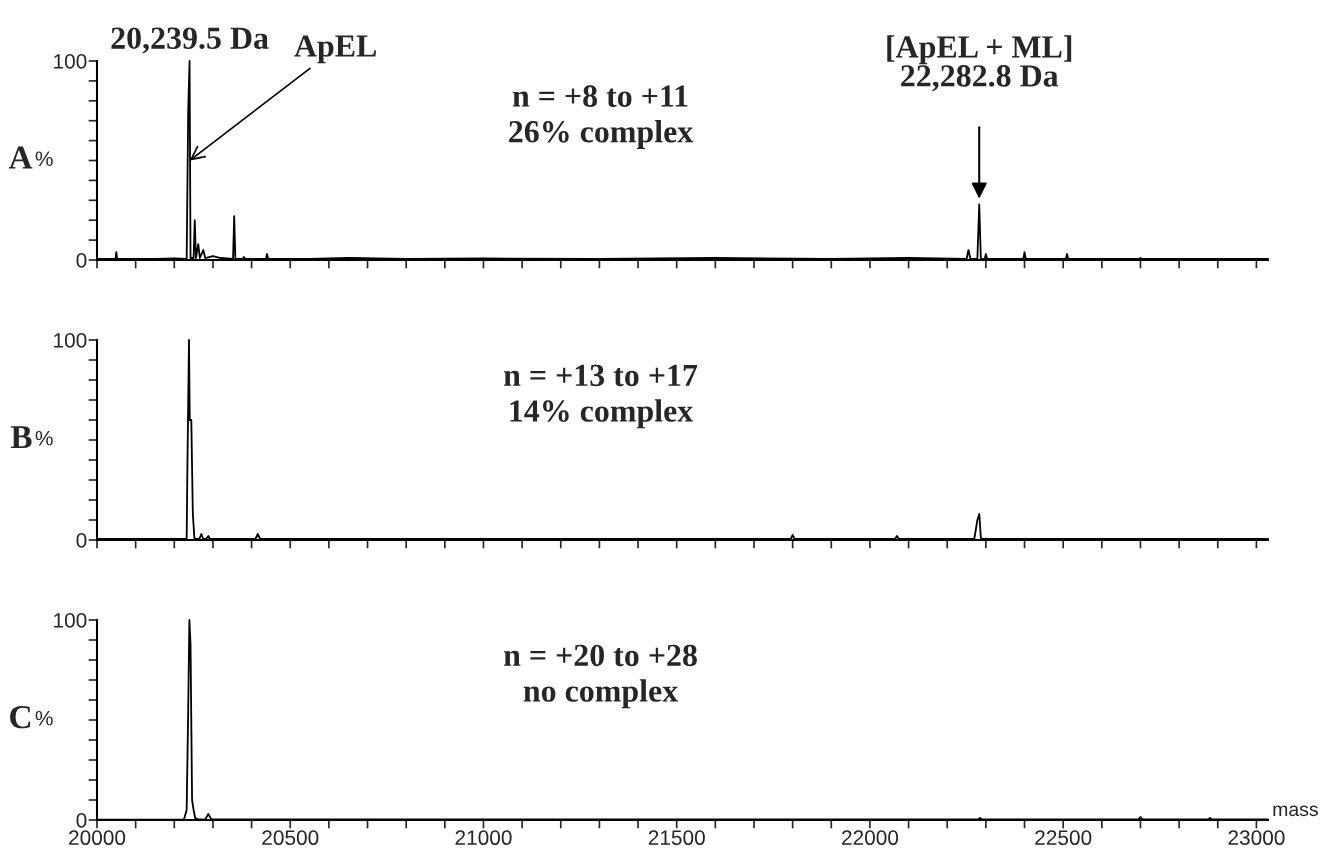  I want to click on x-axis-title: mass, so click(1295, 811).